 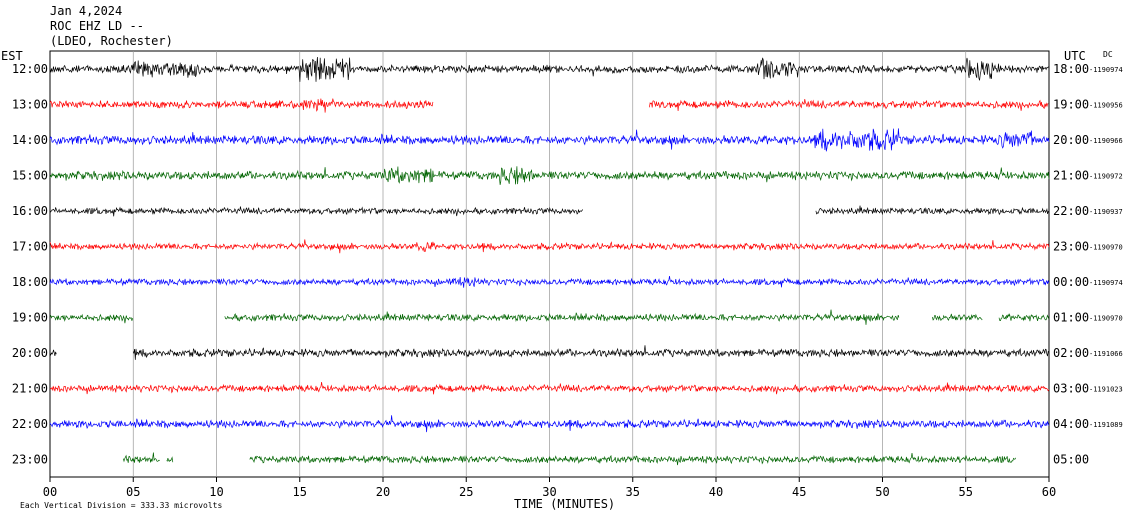 What do you see at coordinates (1071, 247) in the screenshot?
I see `utc-hour-label: 23:00` at bounding box center [1071, 247].